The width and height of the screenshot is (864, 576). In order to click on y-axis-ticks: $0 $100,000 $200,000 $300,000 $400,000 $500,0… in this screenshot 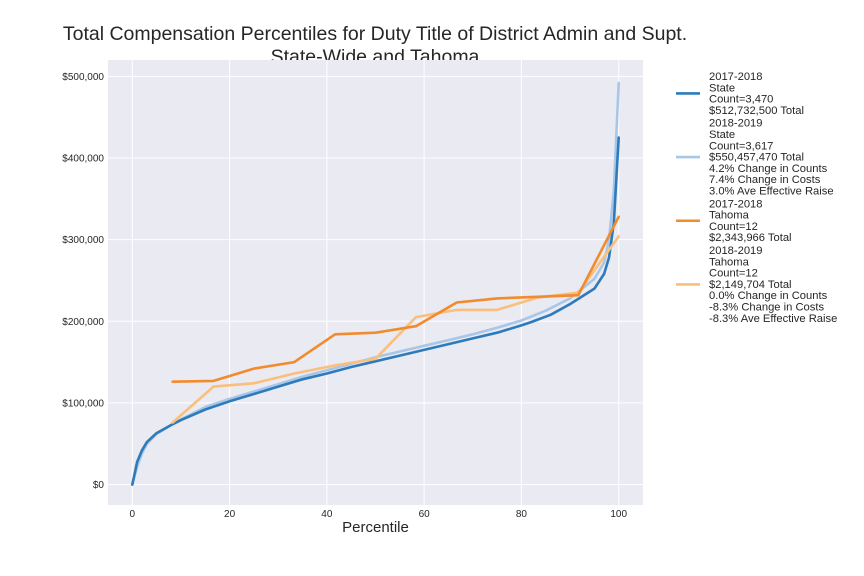, I will do `click(83, 281)`.